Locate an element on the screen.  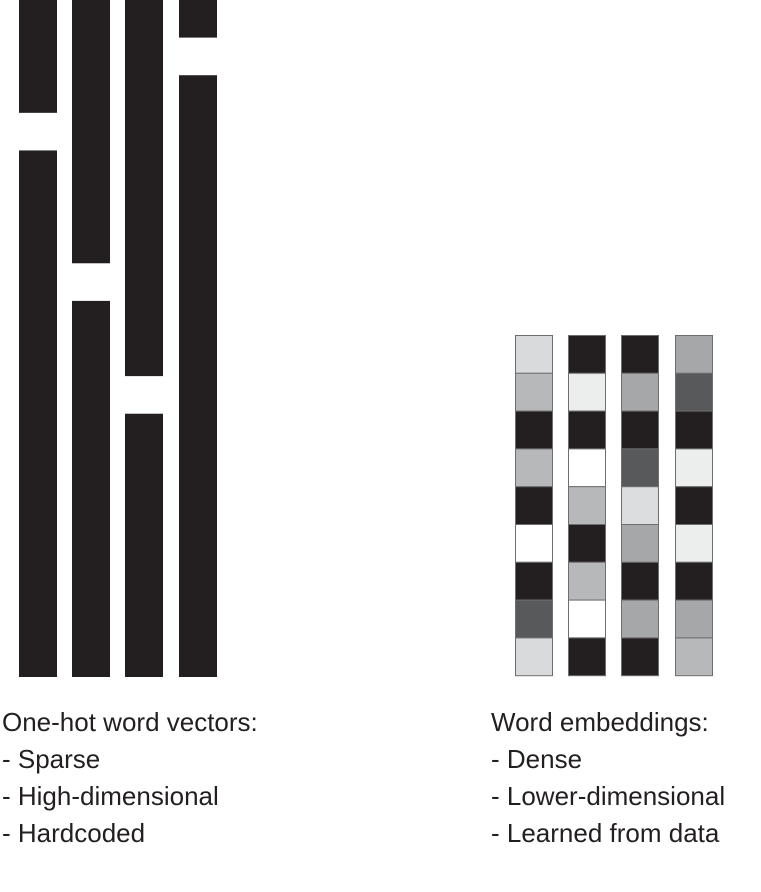
embedding-heading: Word embeddings: is located at coordinates (600, 722).